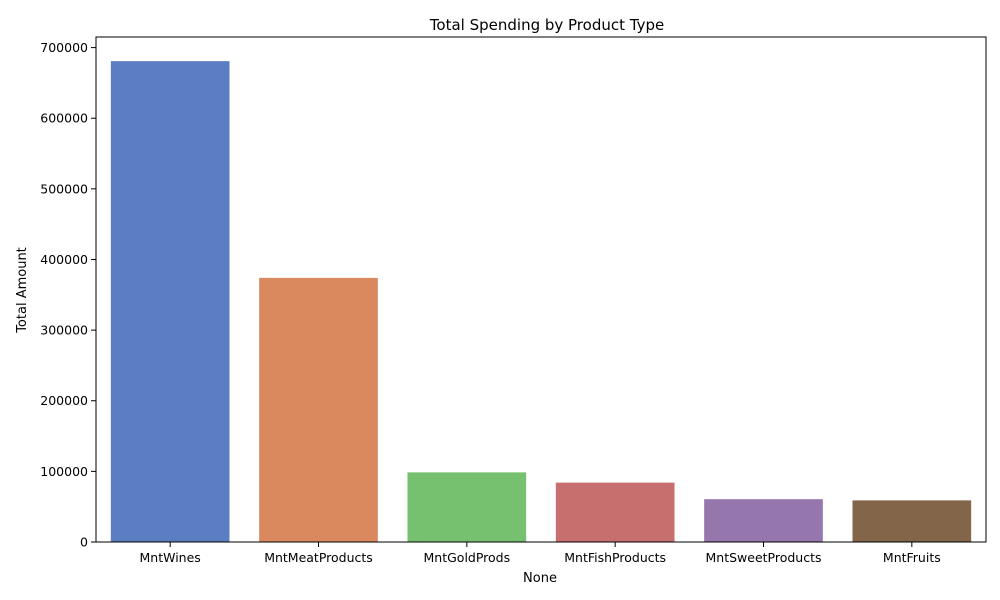  I want to click on x-axis-title: None, so click(540, 578).